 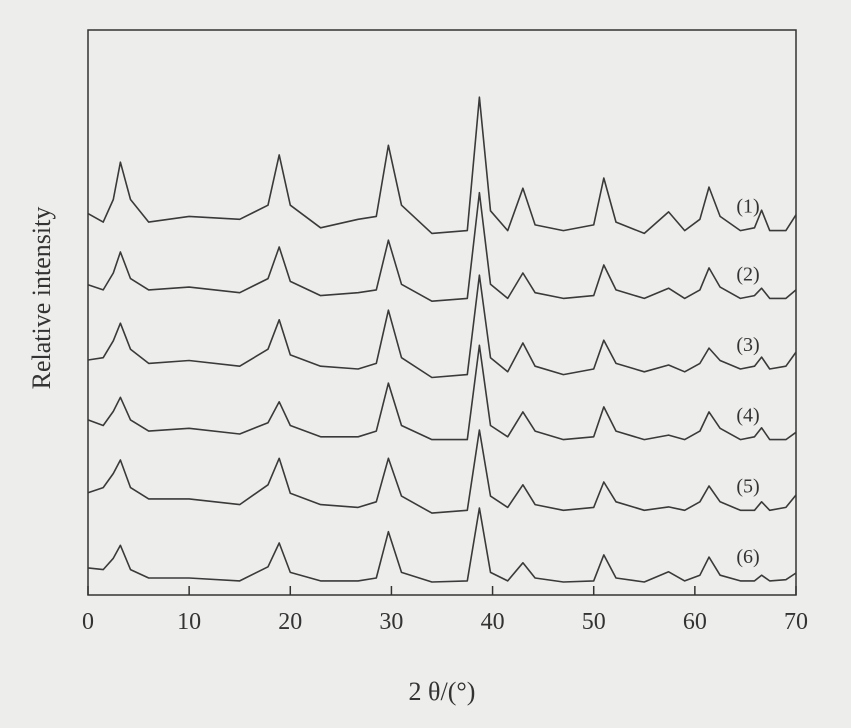 What do you see at coordinates (747, 557) in the screenshot?
I see `series-label: (6)` at bounding box center [747, 557].